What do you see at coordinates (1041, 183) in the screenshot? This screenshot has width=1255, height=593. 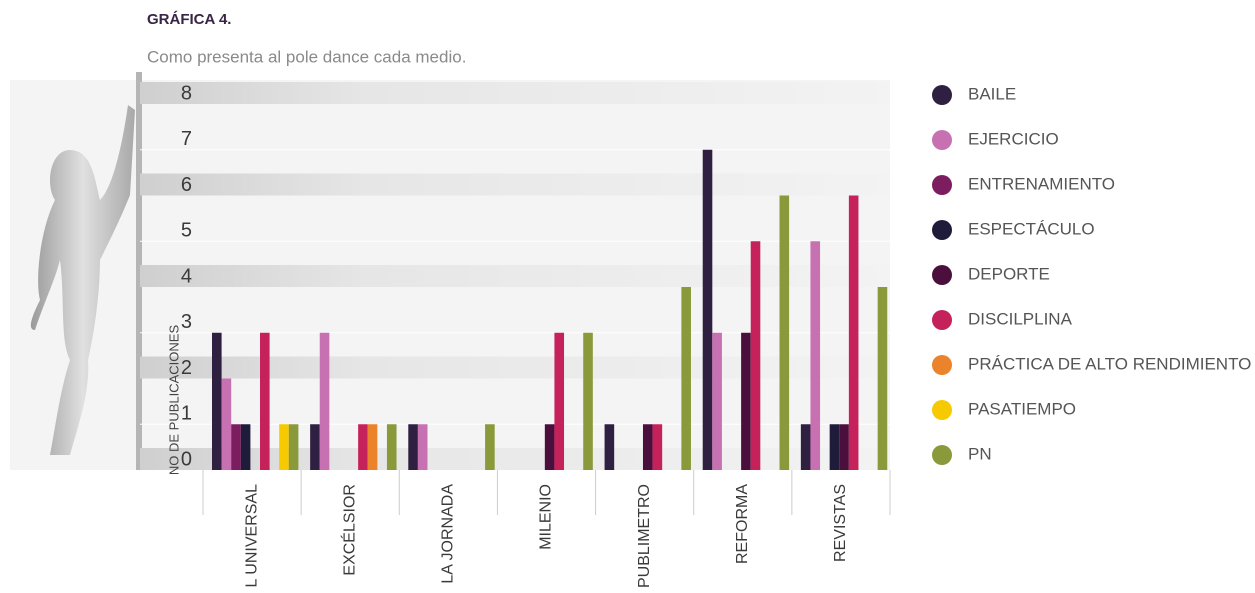 I see `legend-label: ENTRENAMIENTO` at bounding box center [1041, 183].